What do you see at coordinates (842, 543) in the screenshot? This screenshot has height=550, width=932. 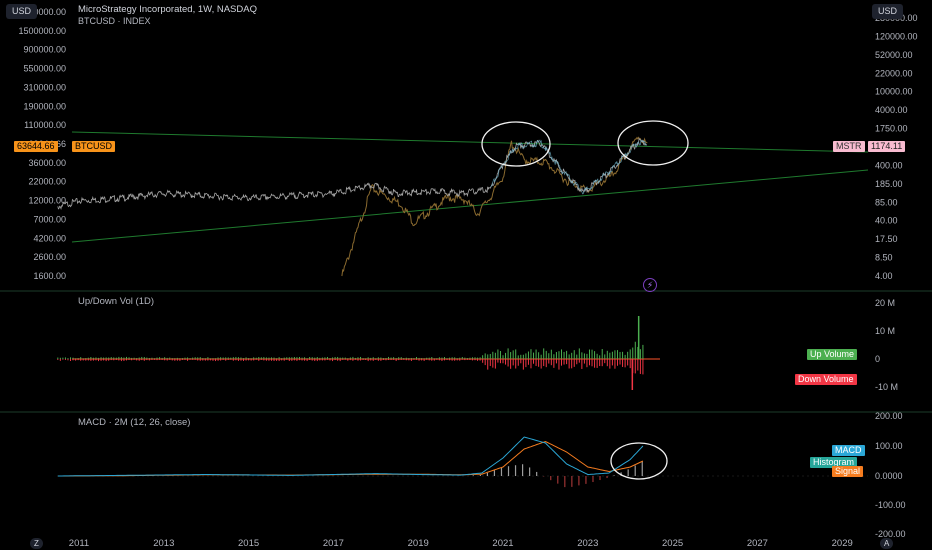 I see `x-axis-year: 2029` at bounding box center [842, 543].